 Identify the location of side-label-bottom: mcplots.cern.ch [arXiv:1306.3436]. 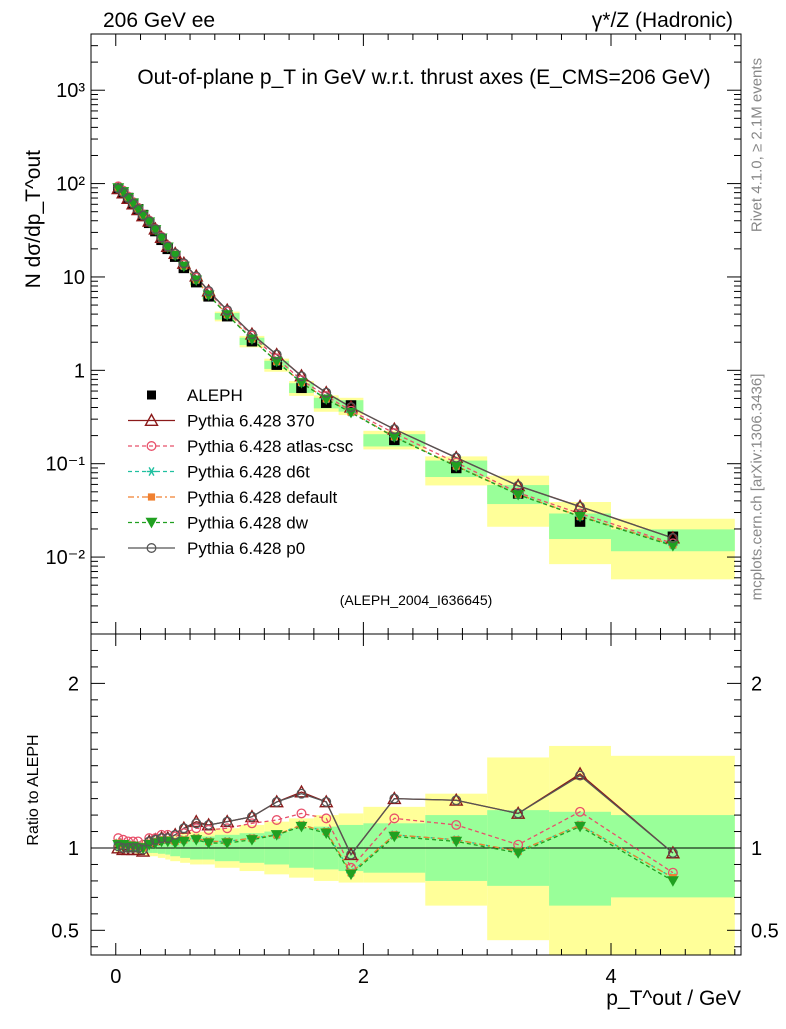
(757, 487).